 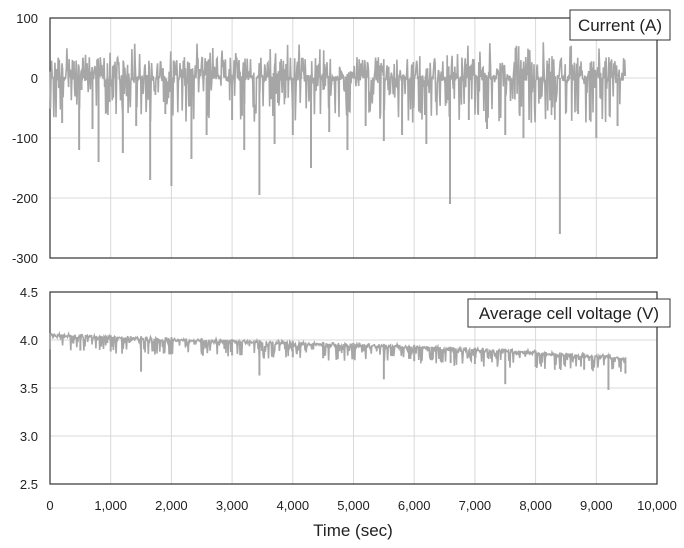 I want to click on x-tick-label: 3,000, so click(x=232, y=505).